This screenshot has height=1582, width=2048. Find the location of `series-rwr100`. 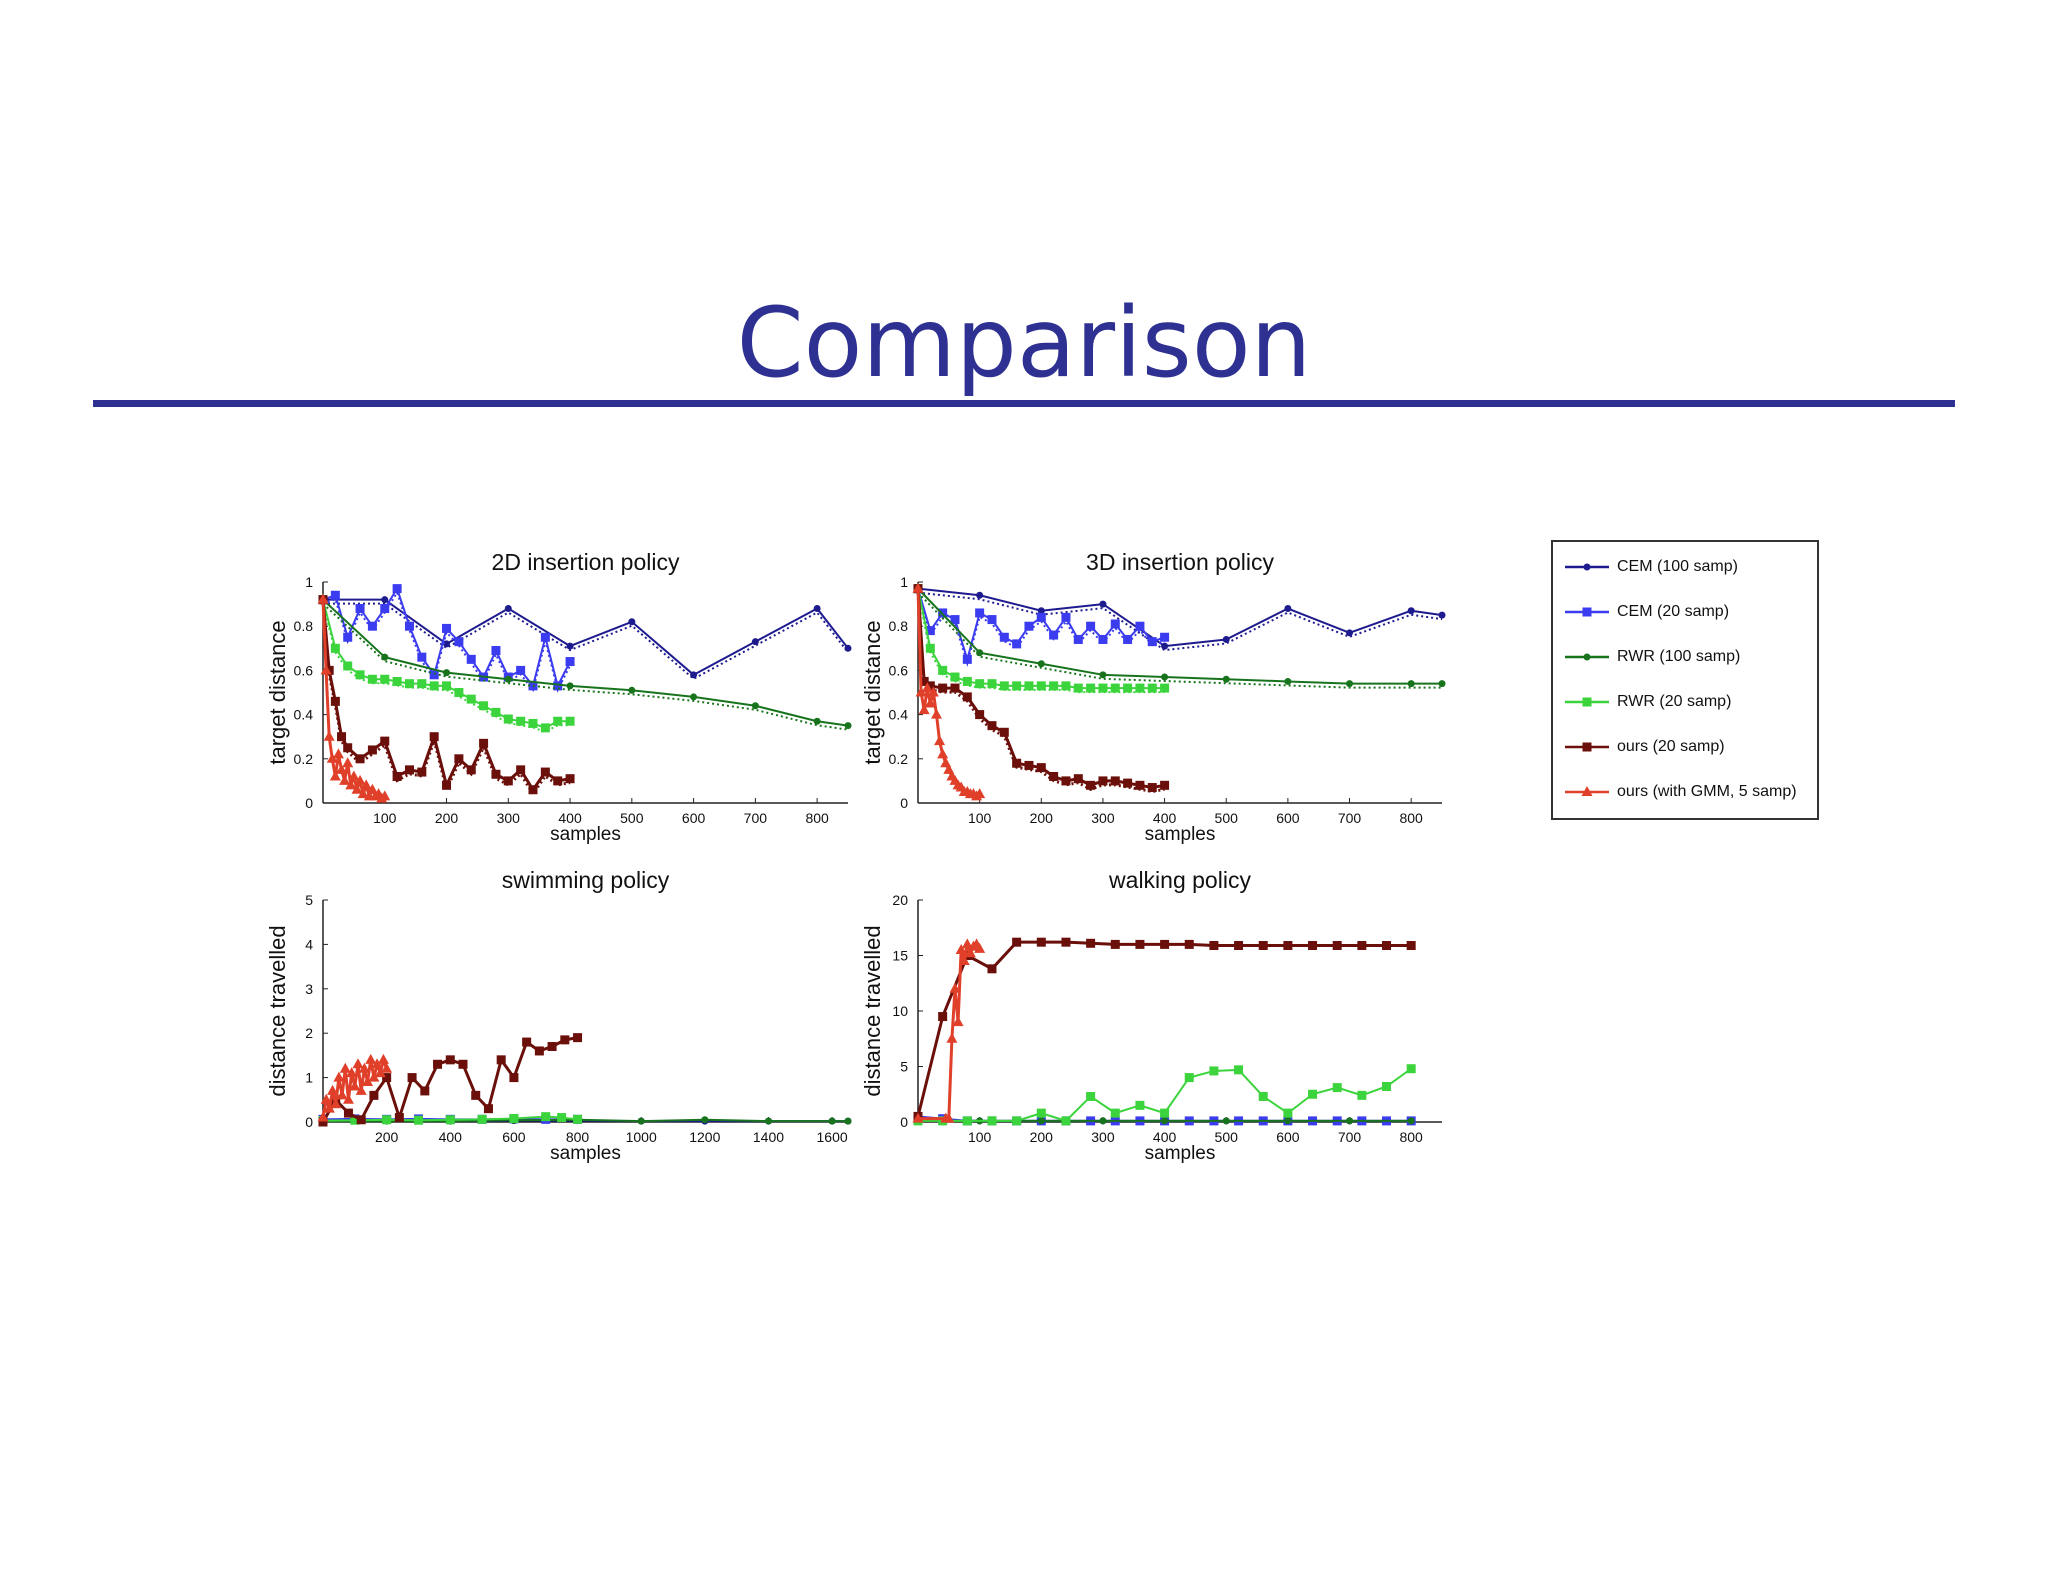

series-rwr100 is located at coordinates (1180, 637).